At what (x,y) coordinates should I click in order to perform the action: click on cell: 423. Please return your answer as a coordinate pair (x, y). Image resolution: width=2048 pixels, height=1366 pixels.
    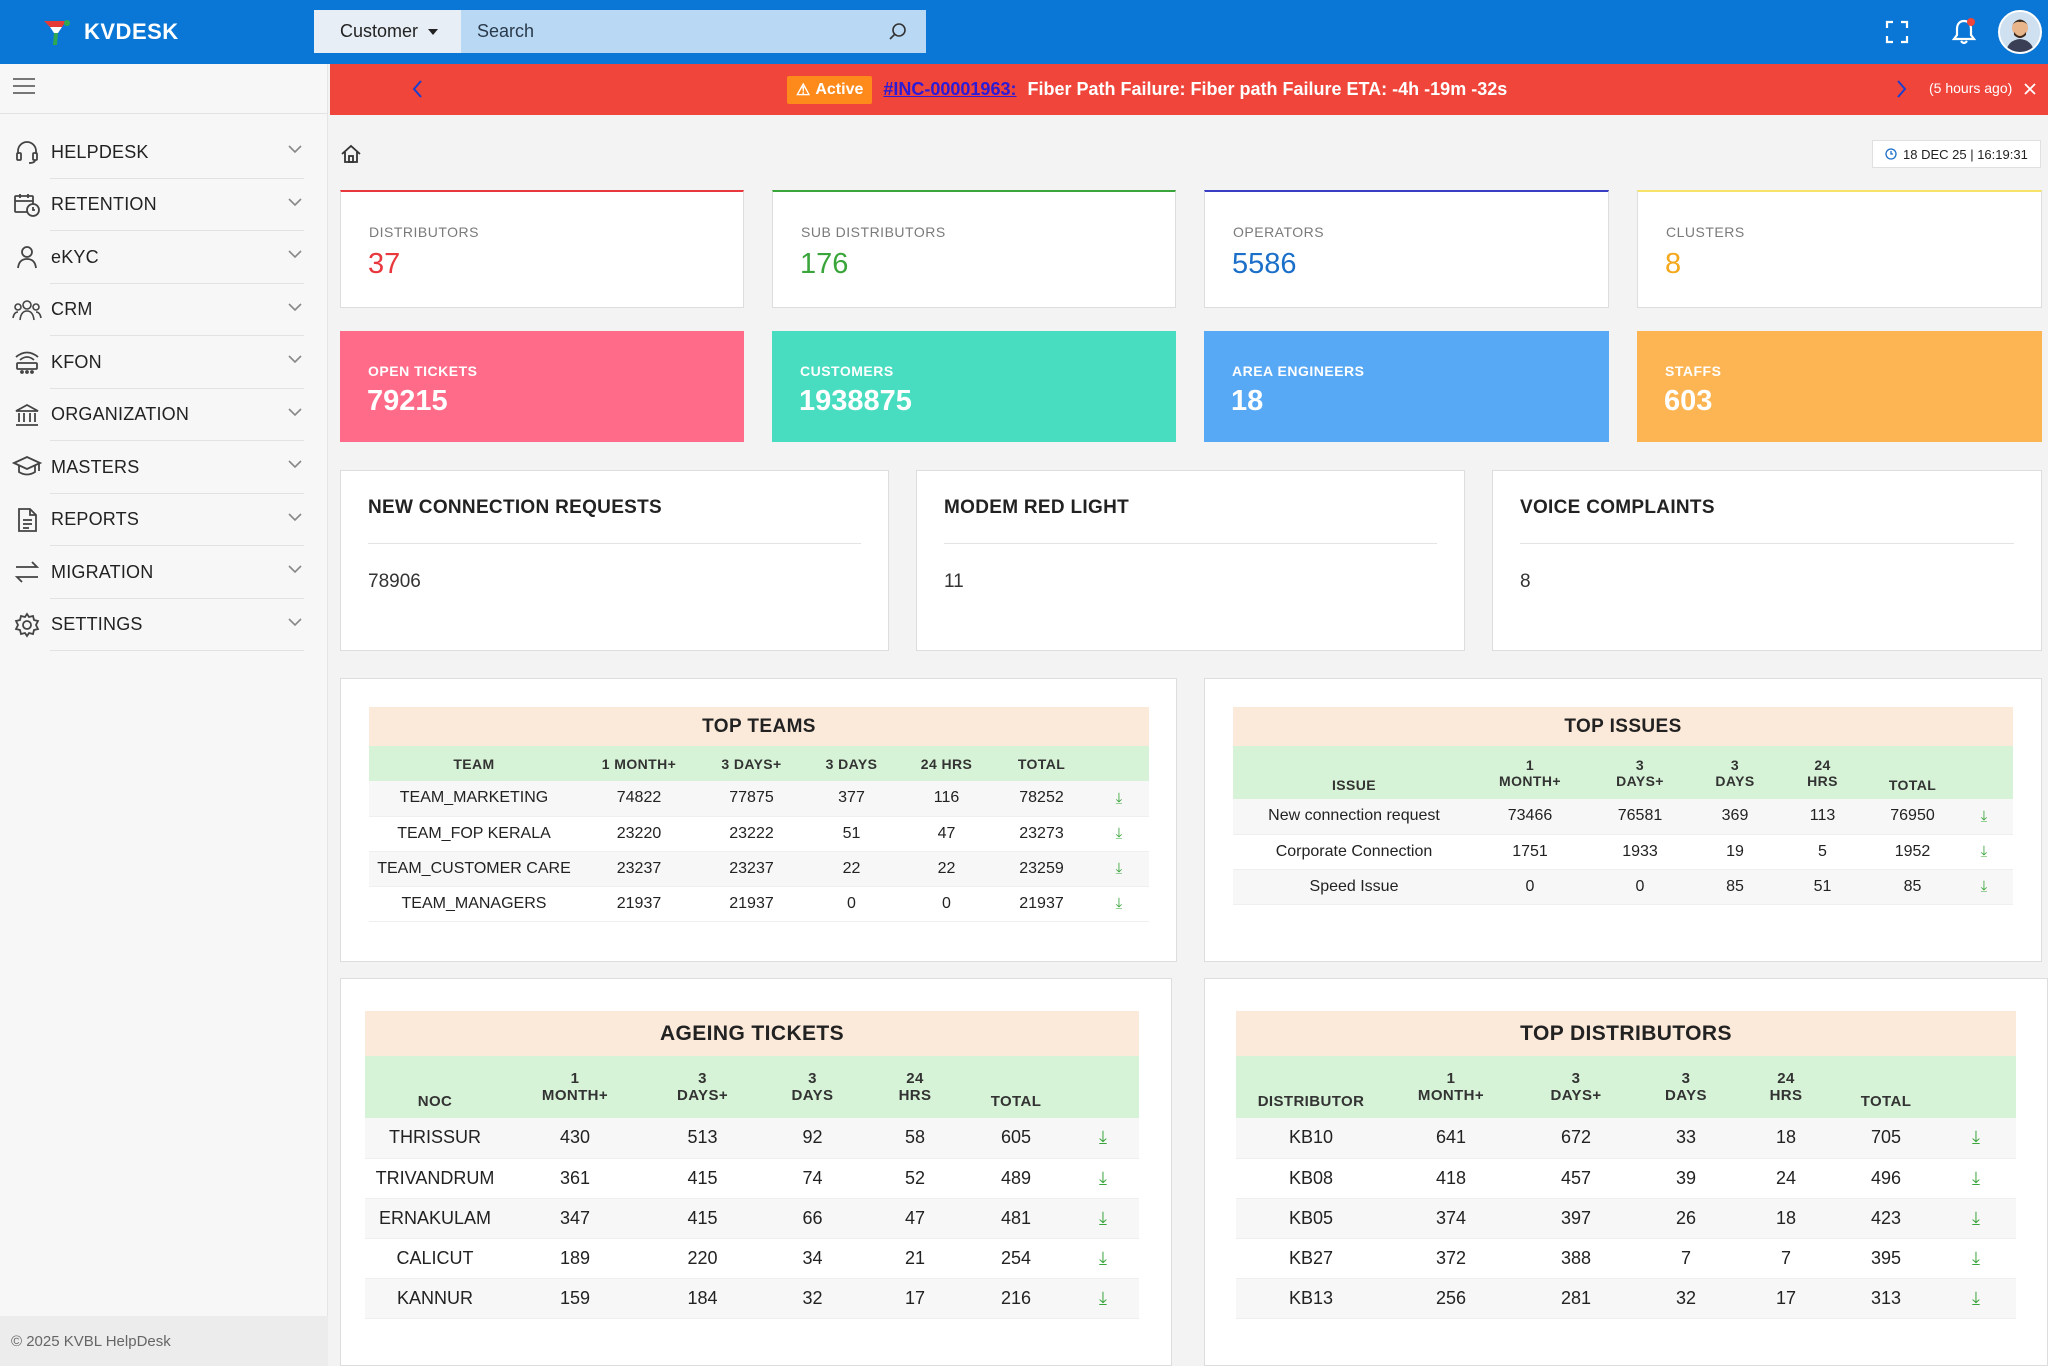
    Looking at the image, I should click on (1886, 1218).